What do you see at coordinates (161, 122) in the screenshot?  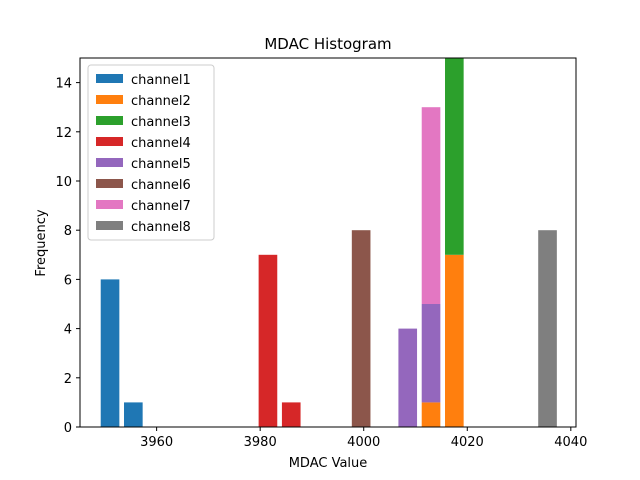 I see `legend-label-channel3: channel3` at bounding box center [161, 122].